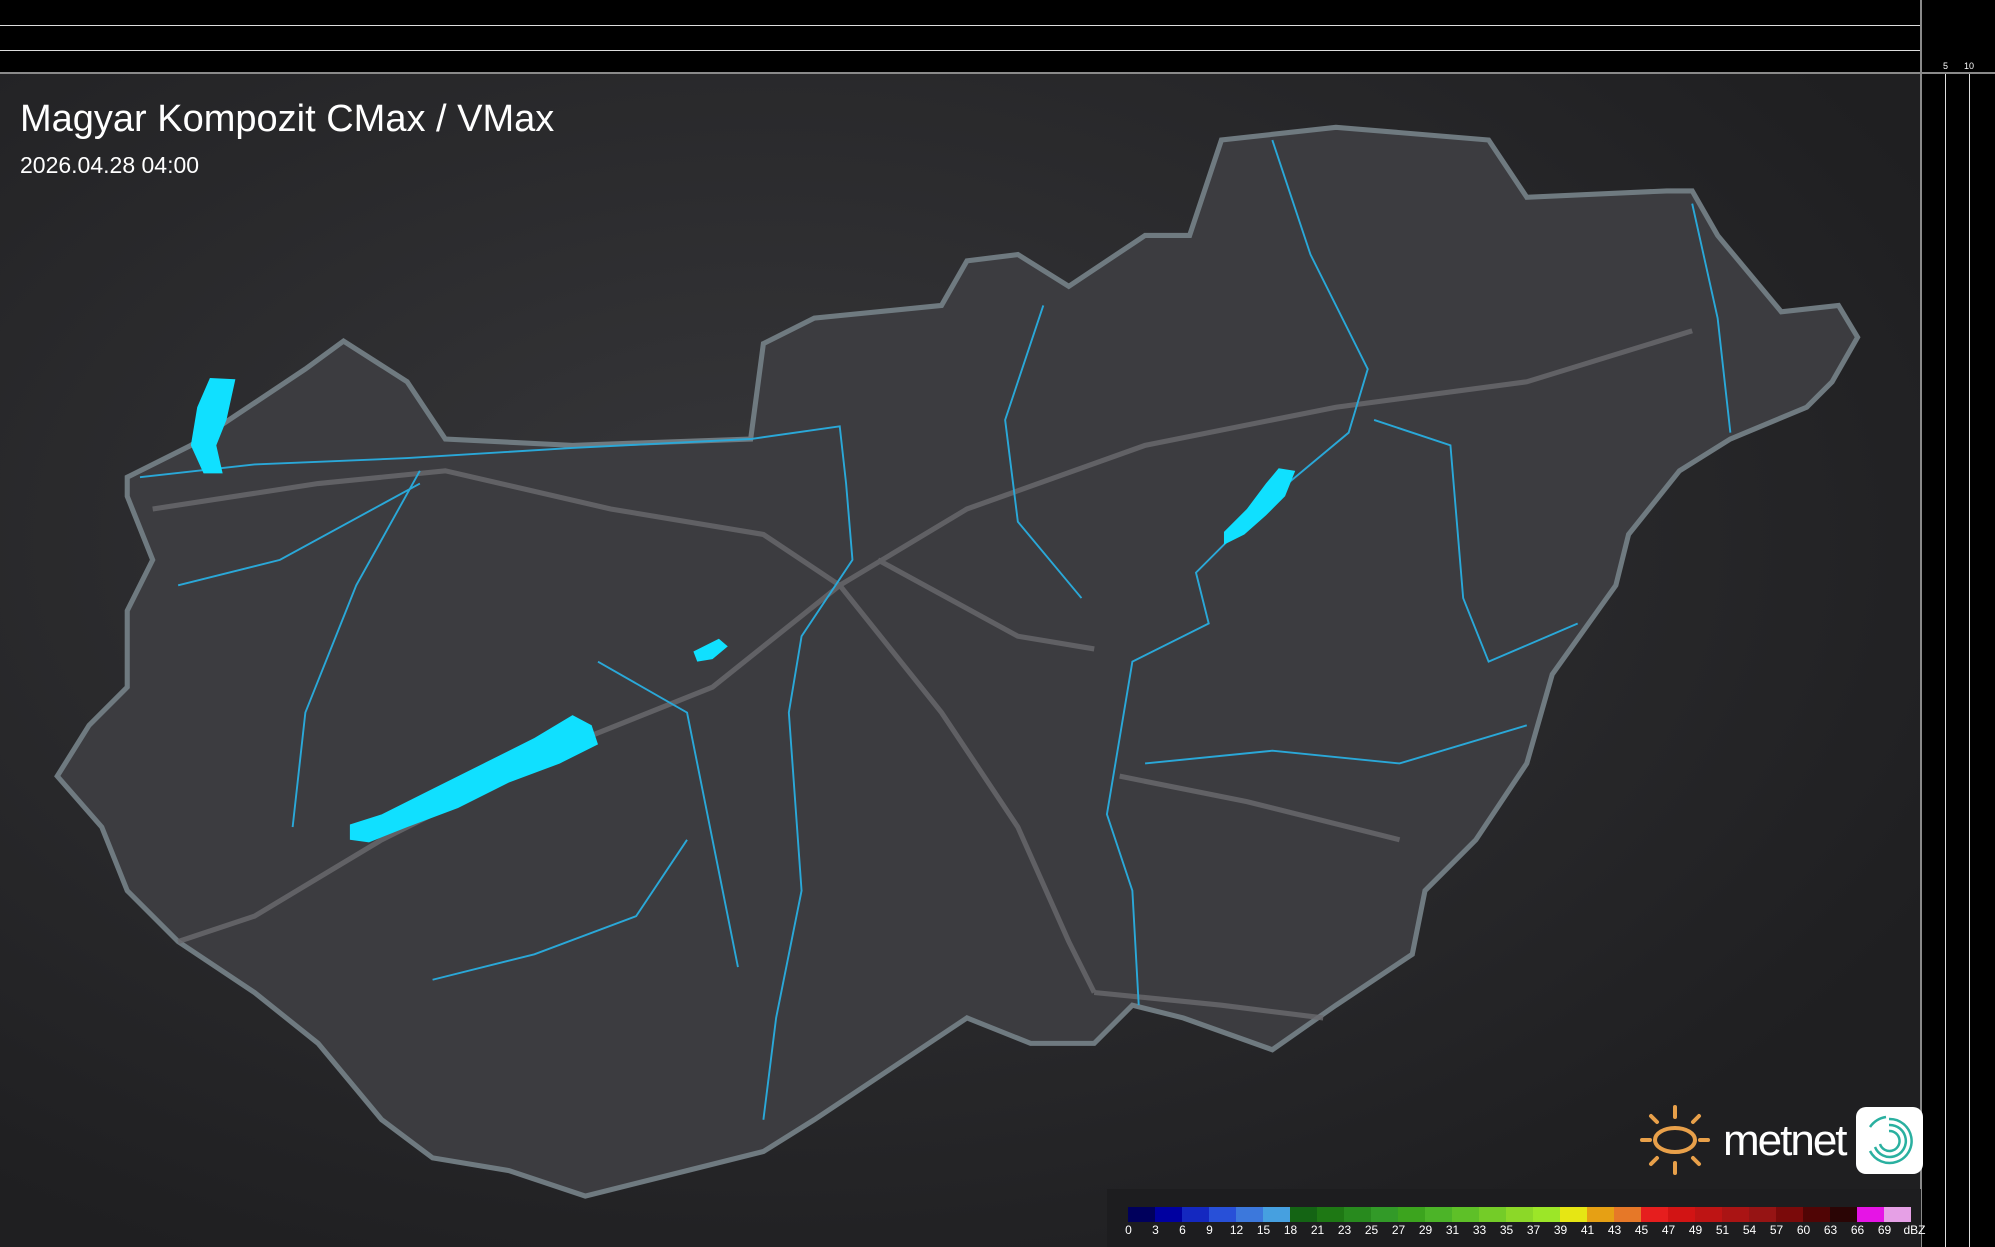 This screenshot has height=1247, width=1995. What do you see at coordinates (1452, 1230) in the screenshot?
I see `legend-label: 31` at bounding box center [1452, 1230].